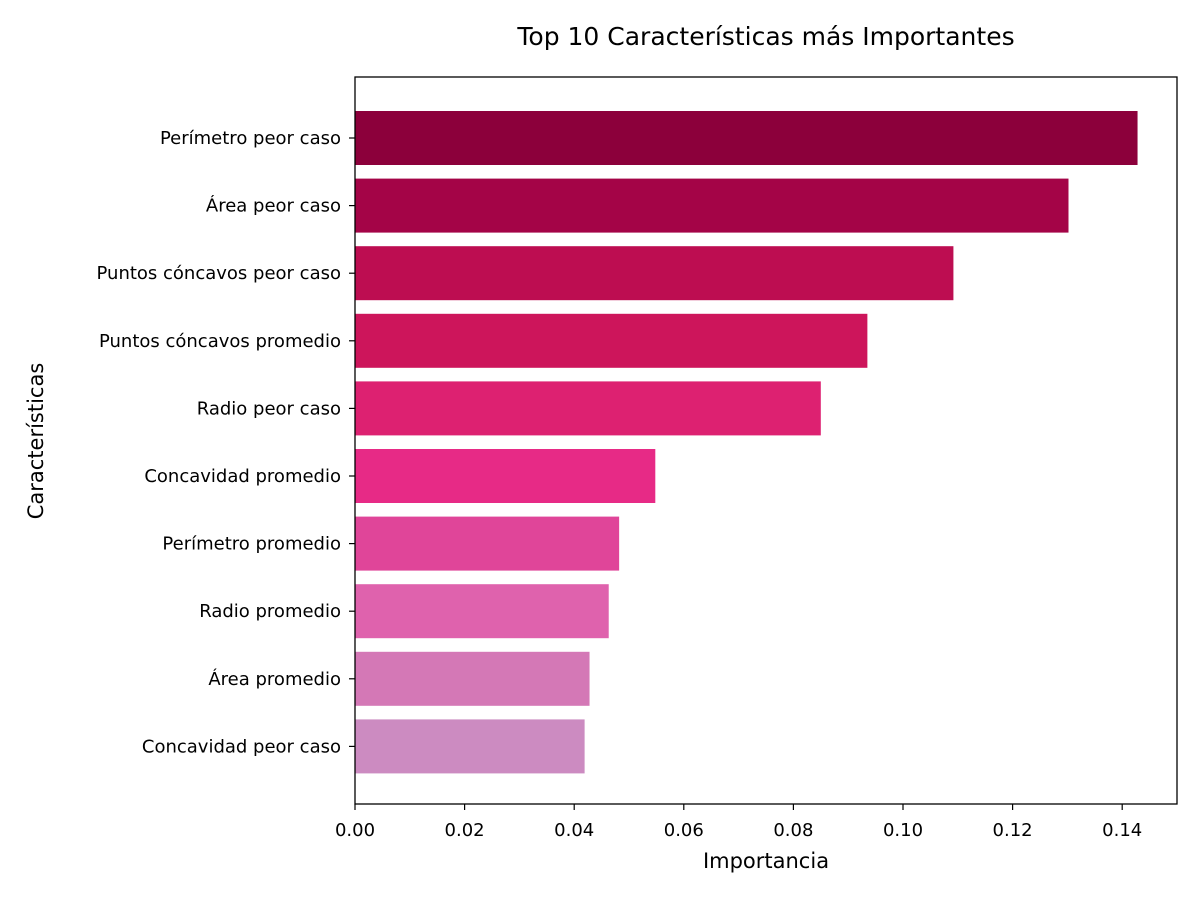  What do you see at coordinates (684, 830) in the screenshot?
I see `x-tick-label: 0.06` at bounding box center [684, 830].